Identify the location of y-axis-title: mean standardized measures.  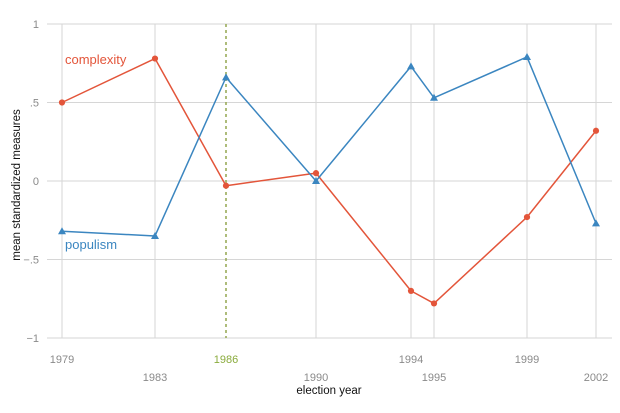
(17, 185).